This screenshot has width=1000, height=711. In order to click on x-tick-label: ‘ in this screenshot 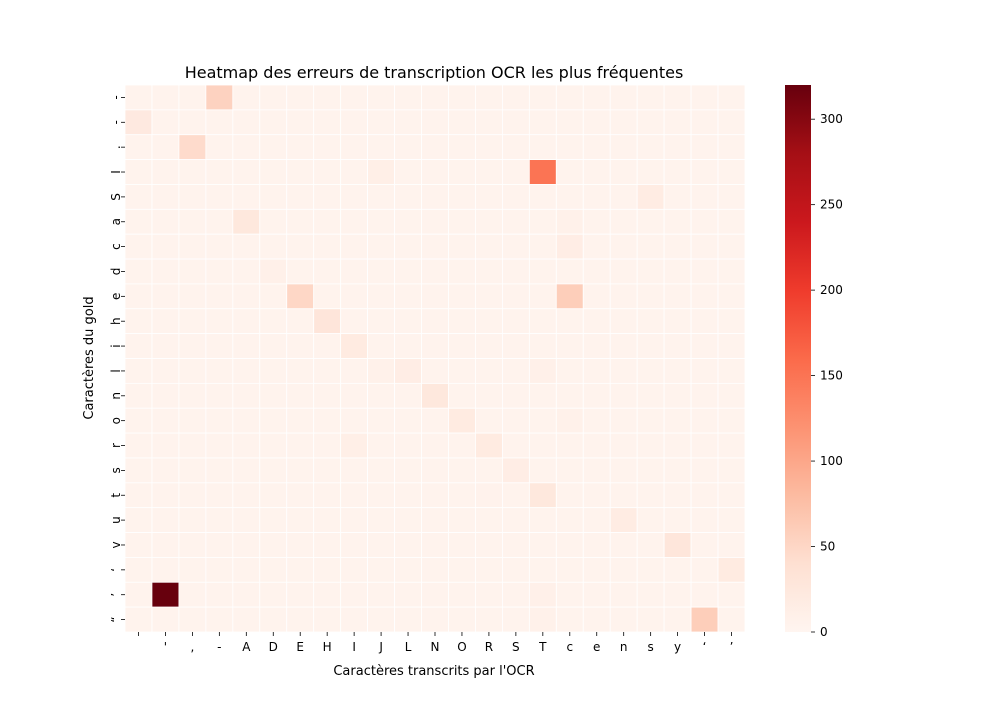, I will do `click(705, 647)`.